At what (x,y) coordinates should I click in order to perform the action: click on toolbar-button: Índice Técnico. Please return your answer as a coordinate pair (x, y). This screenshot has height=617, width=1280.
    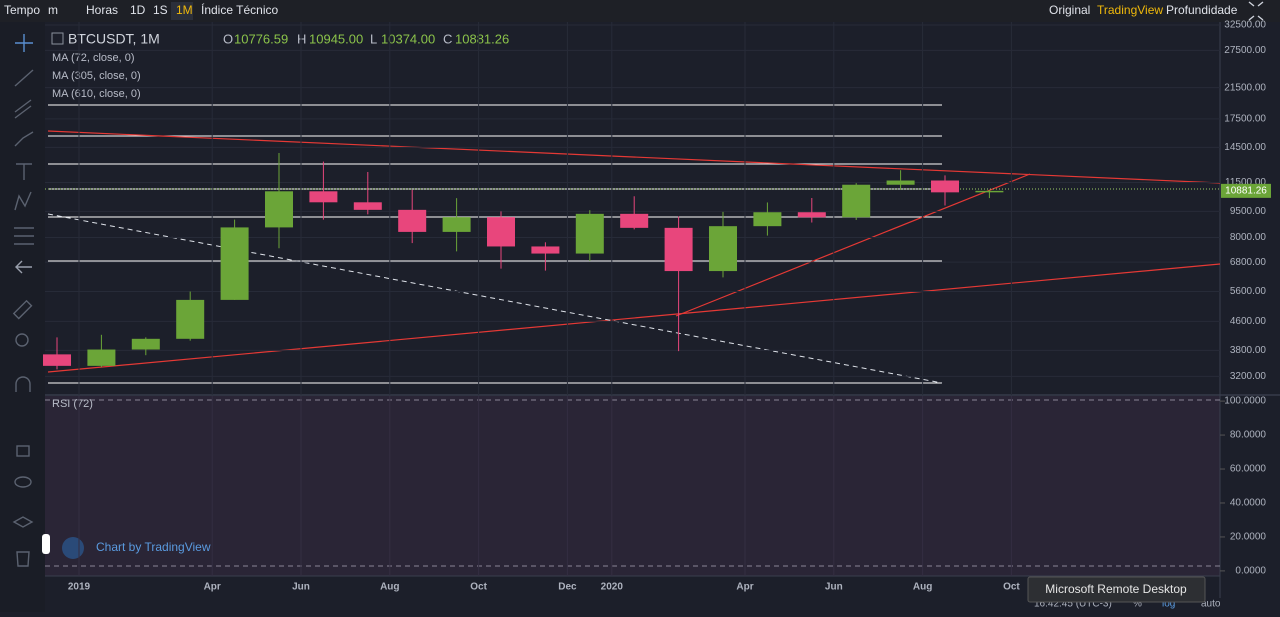
    Looking at the image, I should click on (239, 9).